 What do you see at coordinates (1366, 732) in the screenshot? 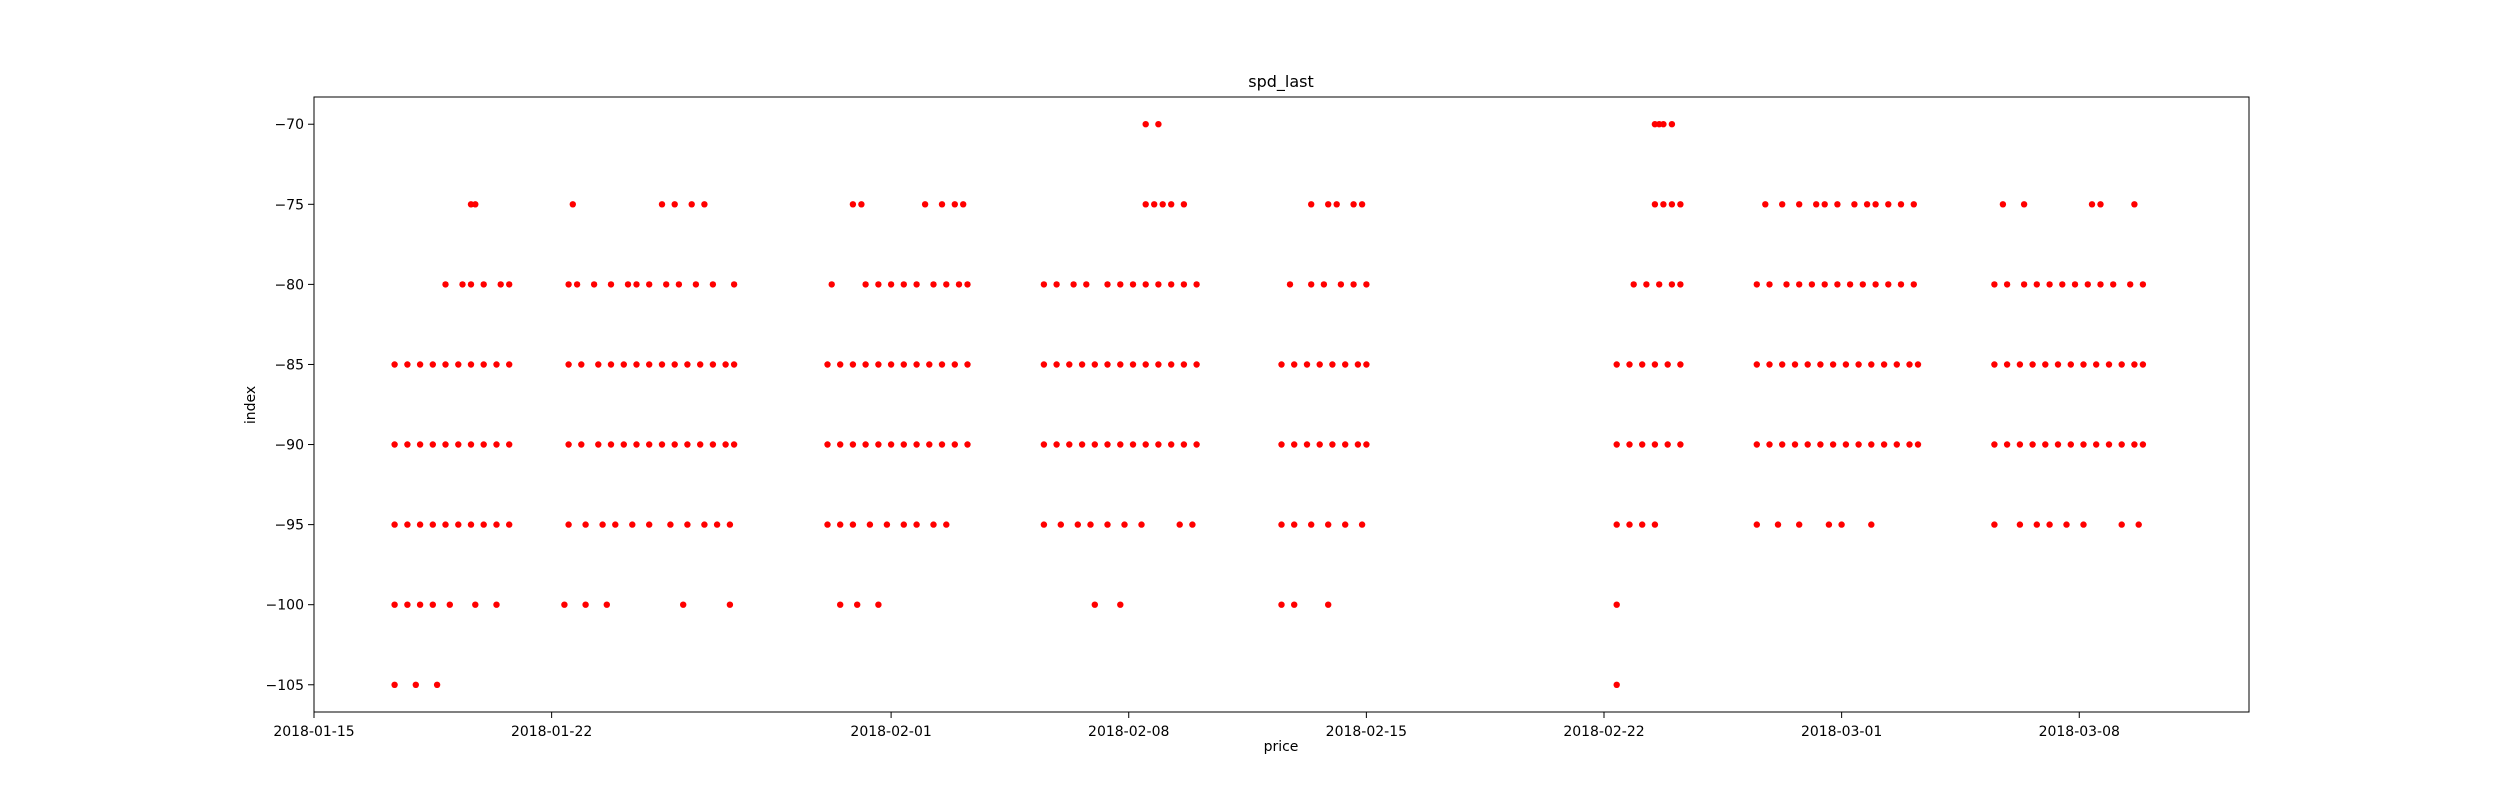
I see `x-tick-label: 2018-02-15` at bounding box center [1366, 732].